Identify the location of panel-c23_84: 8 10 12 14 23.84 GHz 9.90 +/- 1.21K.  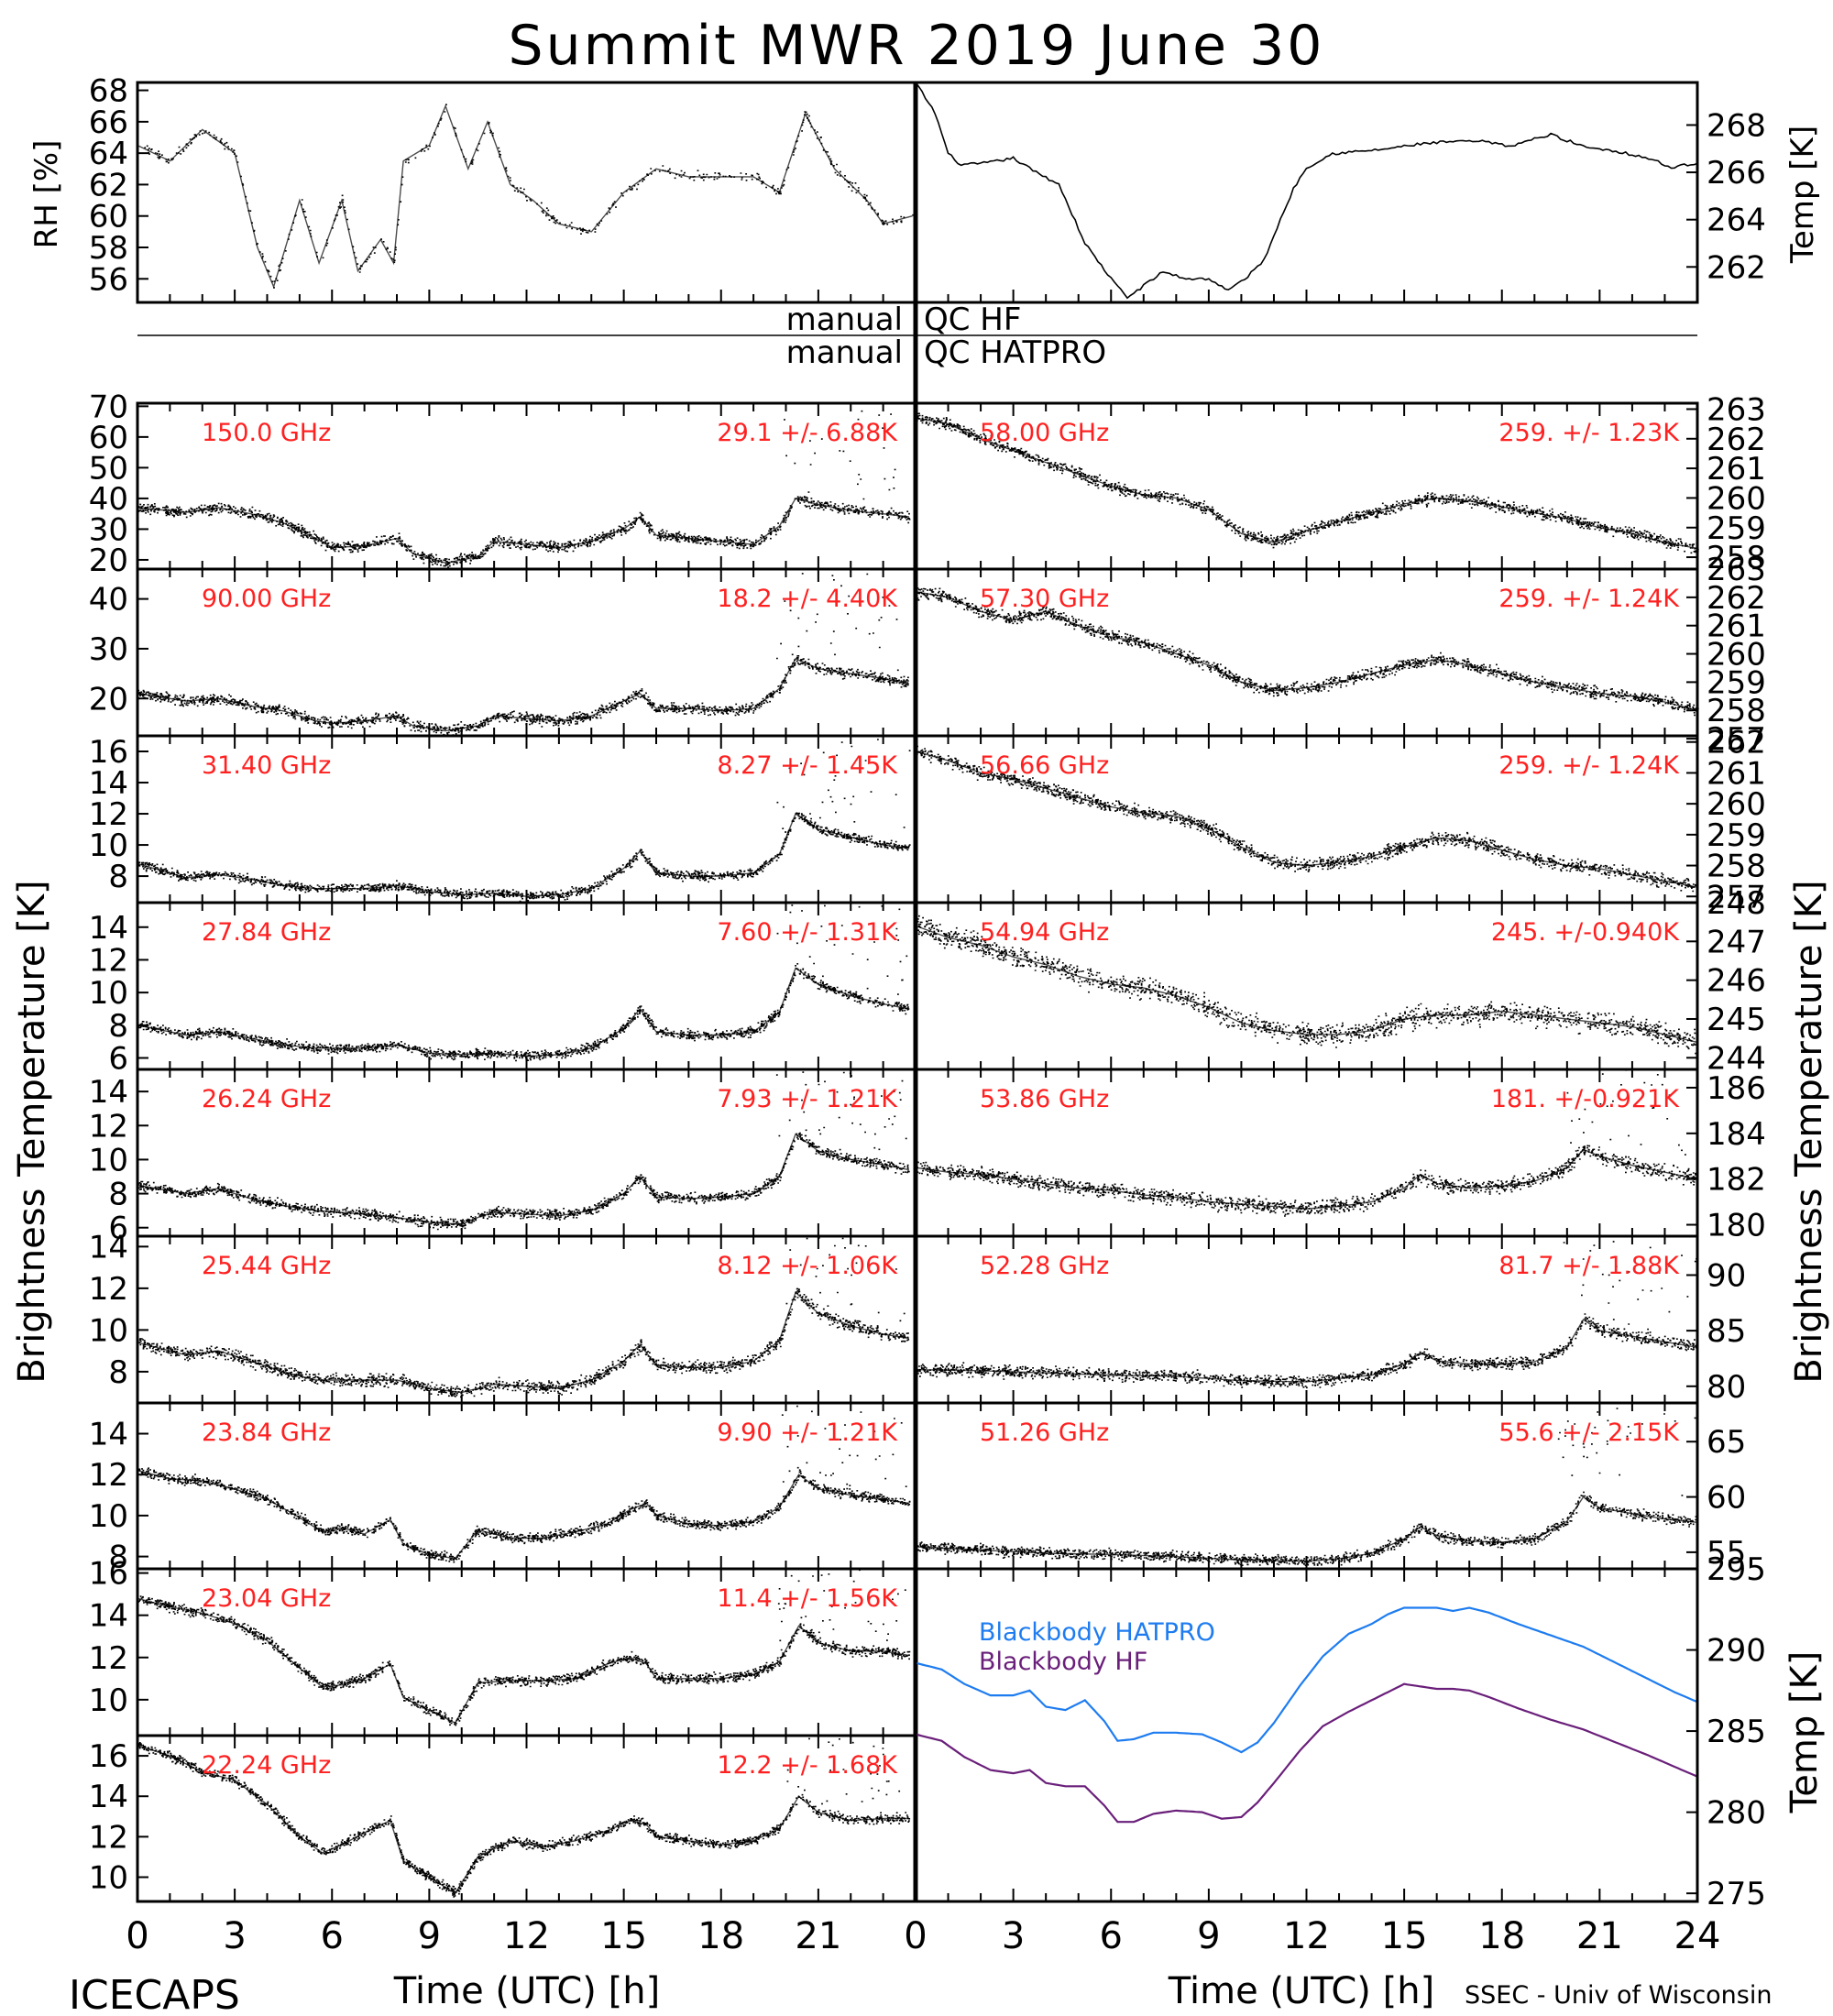
(503, 1488).